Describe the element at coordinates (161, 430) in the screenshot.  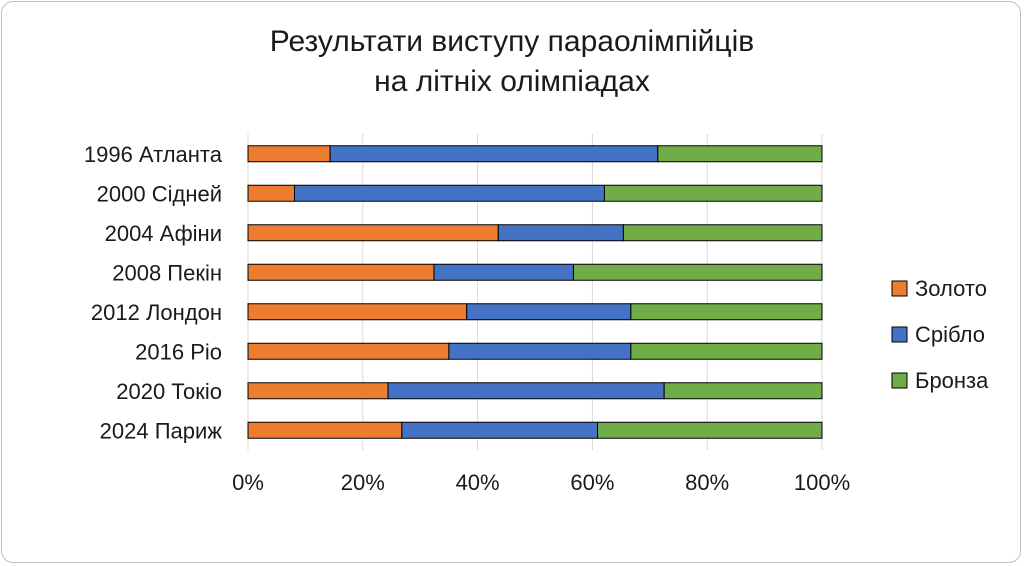
I see `category-label: 2024 Париж` at that location.